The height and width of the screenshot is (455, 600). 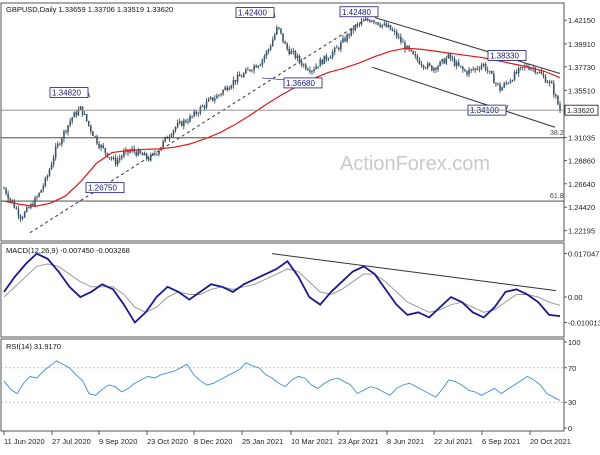 What do you see at coordinates (581, 110) in the screenshot?
I see `current-price-box` at bounding box center [581, 110].